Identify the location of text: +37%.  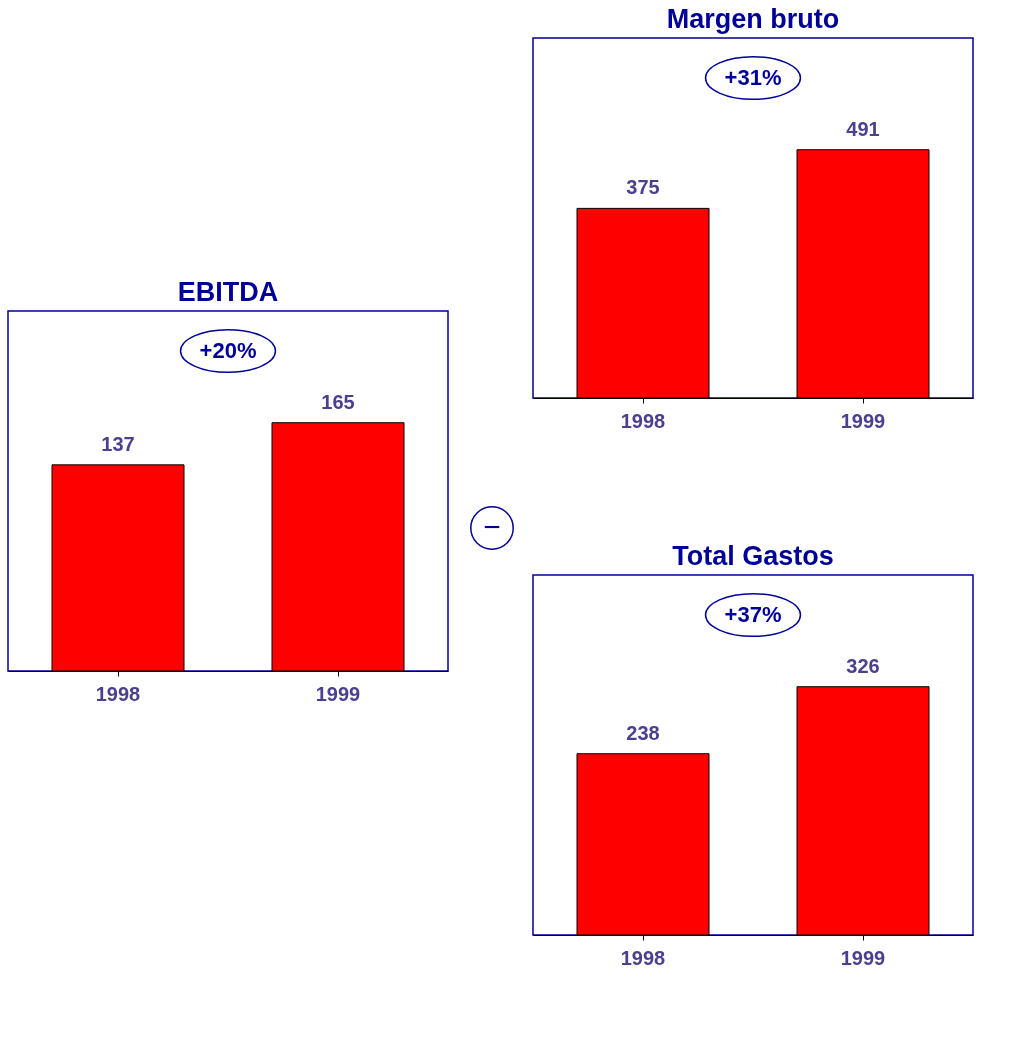
(753, 614).